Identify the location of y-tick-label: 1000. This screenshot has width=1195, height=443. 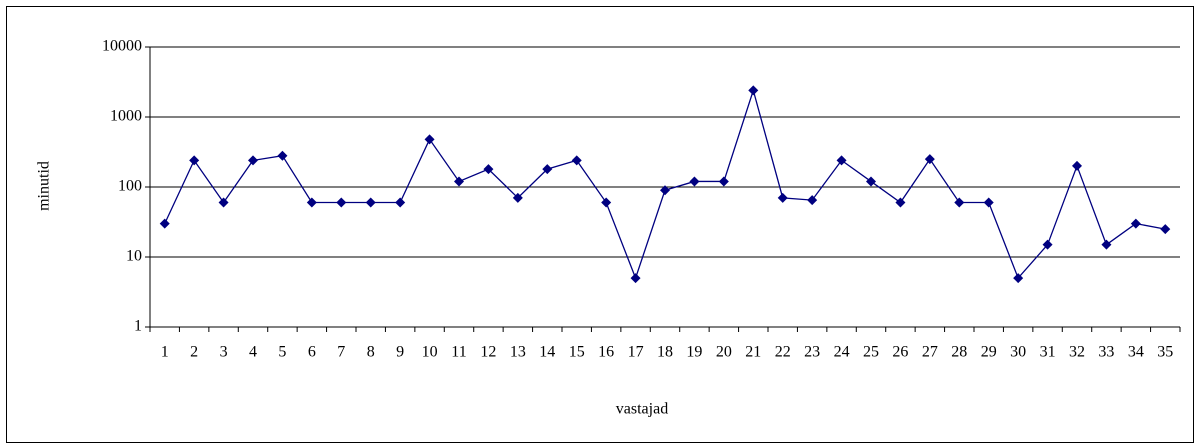
(126, 116).